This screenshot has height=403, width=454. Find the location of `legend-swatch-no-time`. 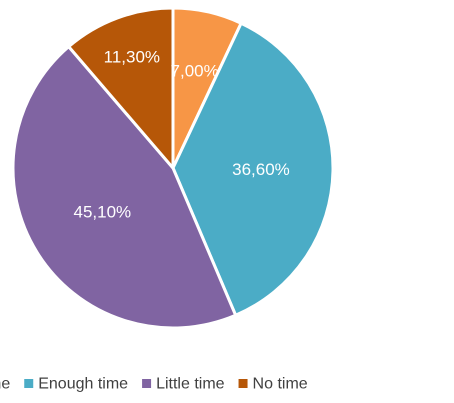

legend-swatch-no-time is located at coordinates (243, 383).